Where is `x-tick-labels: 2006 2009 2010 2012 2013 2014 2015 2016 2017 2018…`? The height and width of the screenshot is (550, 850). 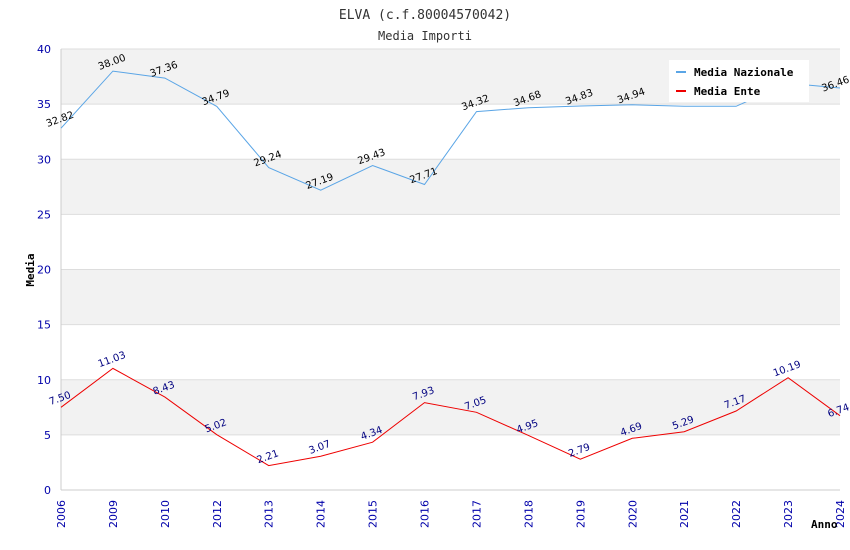 x-tick-labels: 2006 2009 2010 2012 2013 2014 2015 2016 2017 2018… is located at coordinates (451, 514).